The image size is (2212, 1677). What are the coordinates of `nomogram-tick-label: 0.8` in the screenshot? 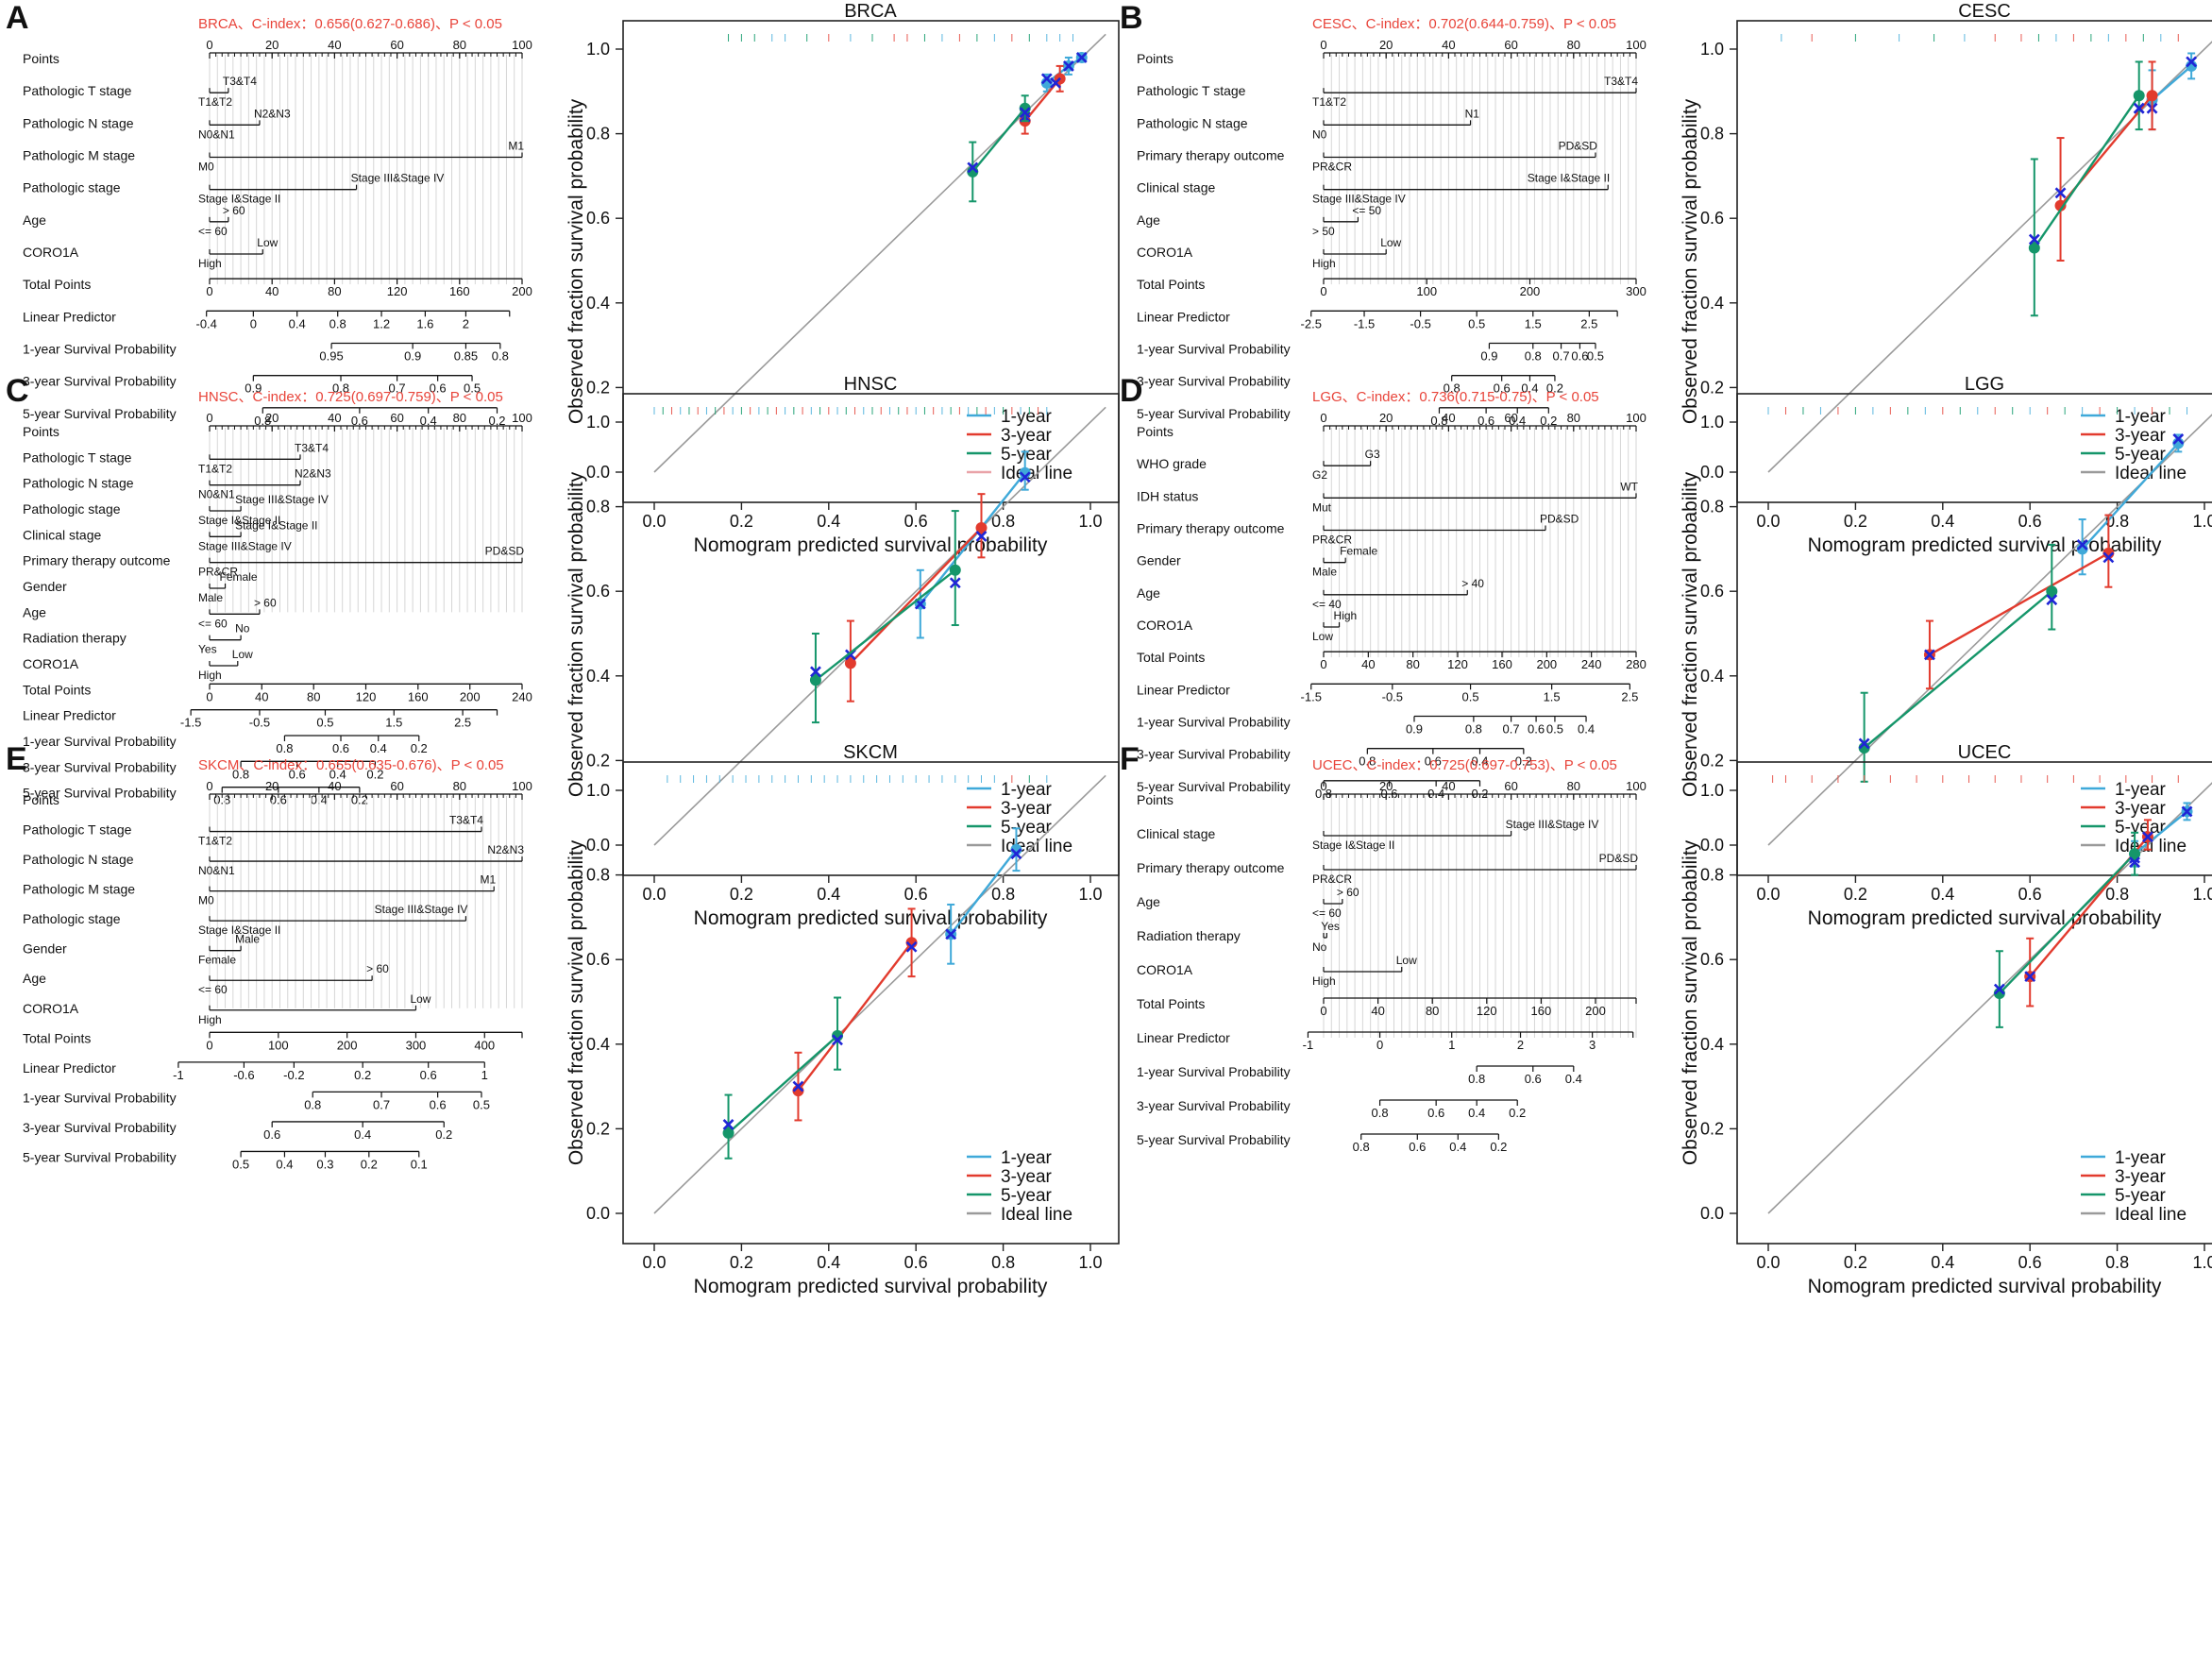 It's located at (1438, 421).